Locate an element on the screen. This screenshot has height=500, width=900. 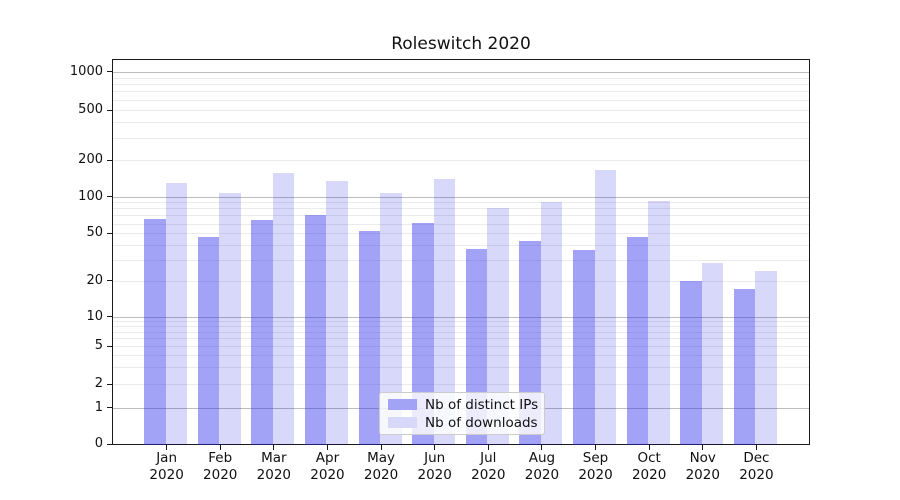
x-tick-label: May 2020 is located at coordinates (381, 466).